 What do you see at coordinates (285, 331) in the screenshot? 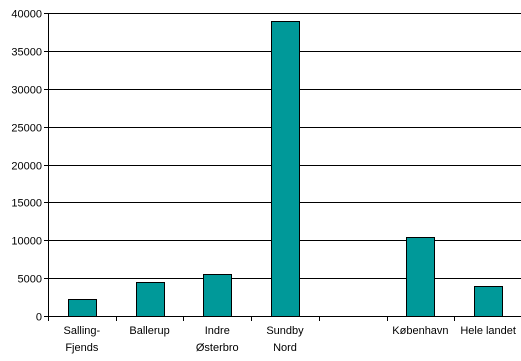
I see `x-tick-label: Sundby` at bounding box center [285, 331].